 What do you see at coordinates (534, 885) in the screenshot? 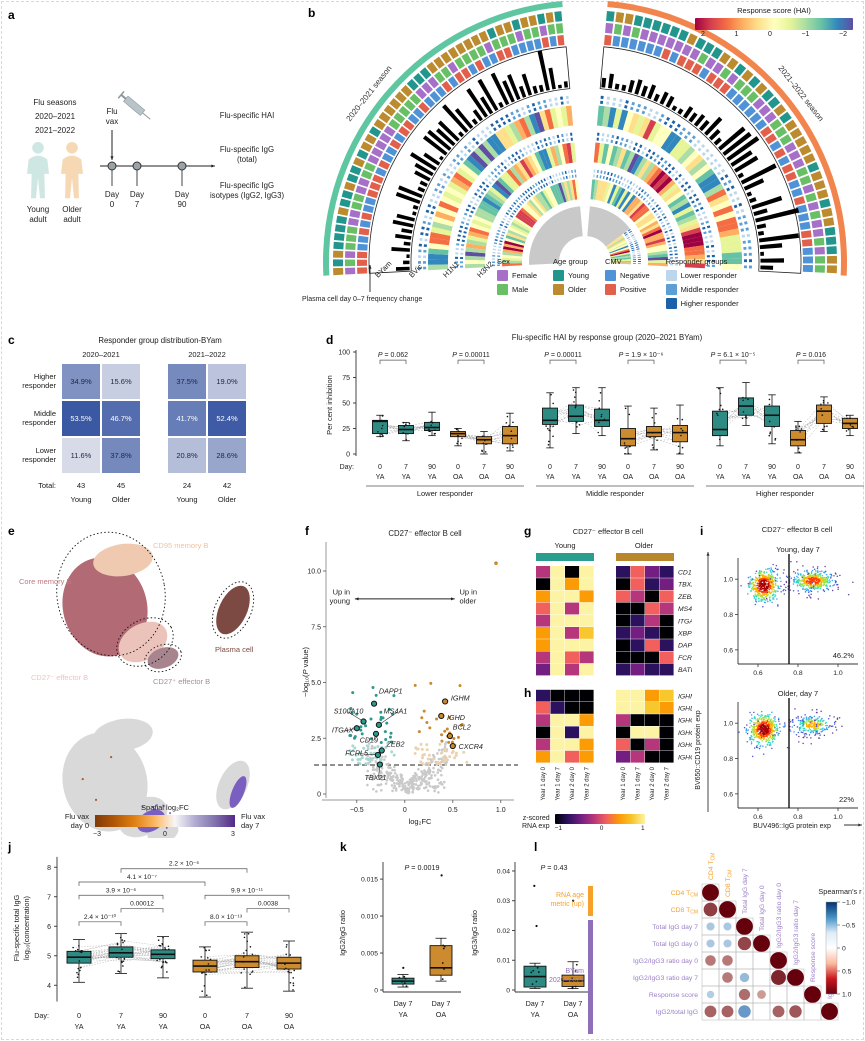
I see `outlier-point` at bounding box center [534, 885].